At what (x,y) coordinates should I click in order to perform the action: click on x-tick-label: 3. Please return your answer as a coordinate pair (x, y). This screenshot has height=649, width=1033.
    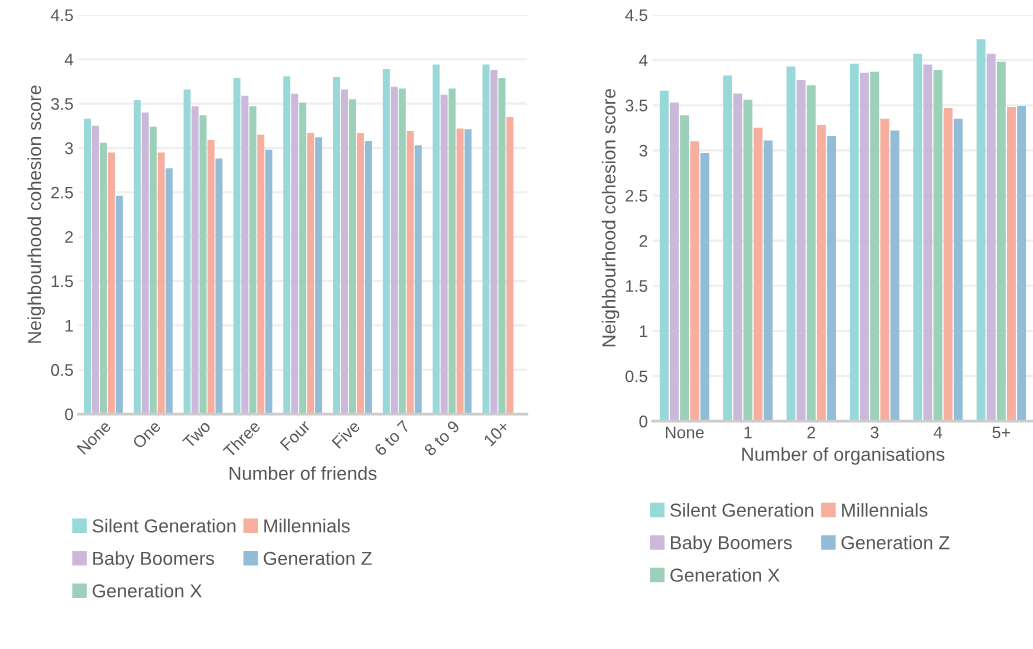
    Looking at the image, I should click on (874, 432).